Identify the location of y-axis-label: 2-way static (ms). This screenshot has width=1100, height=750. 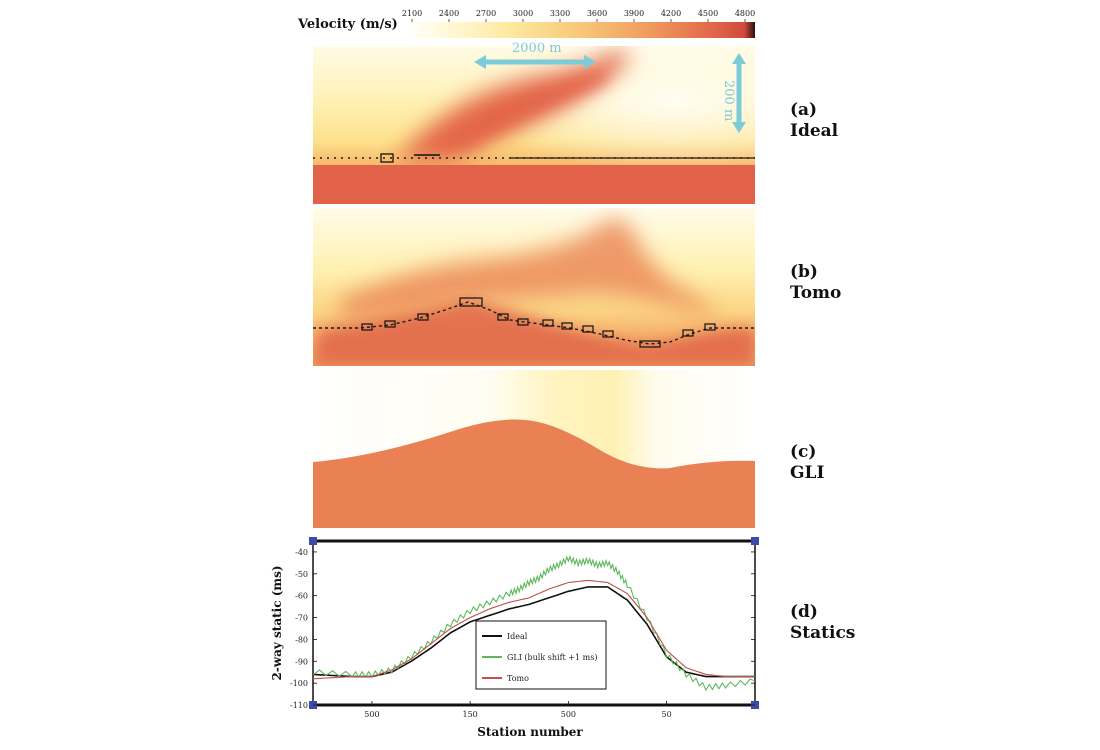
(277, 622).